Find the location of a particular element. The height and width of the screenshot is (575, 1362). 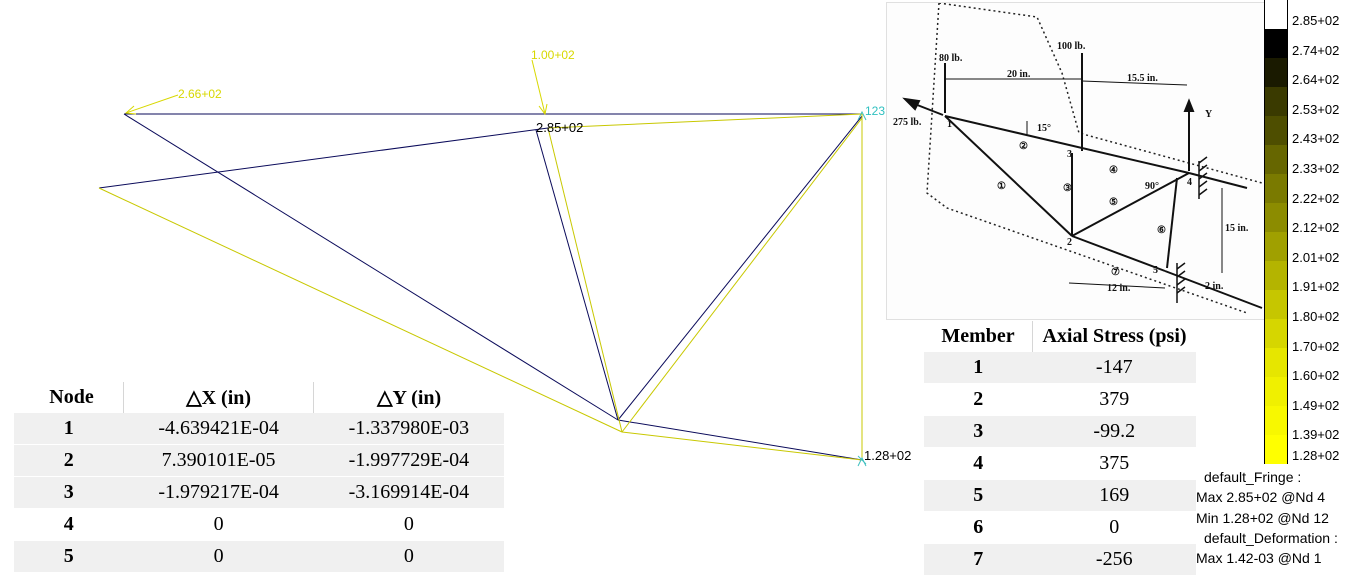

legend-tick-label: 1.28+02 is located at coordinates (1315, 455).